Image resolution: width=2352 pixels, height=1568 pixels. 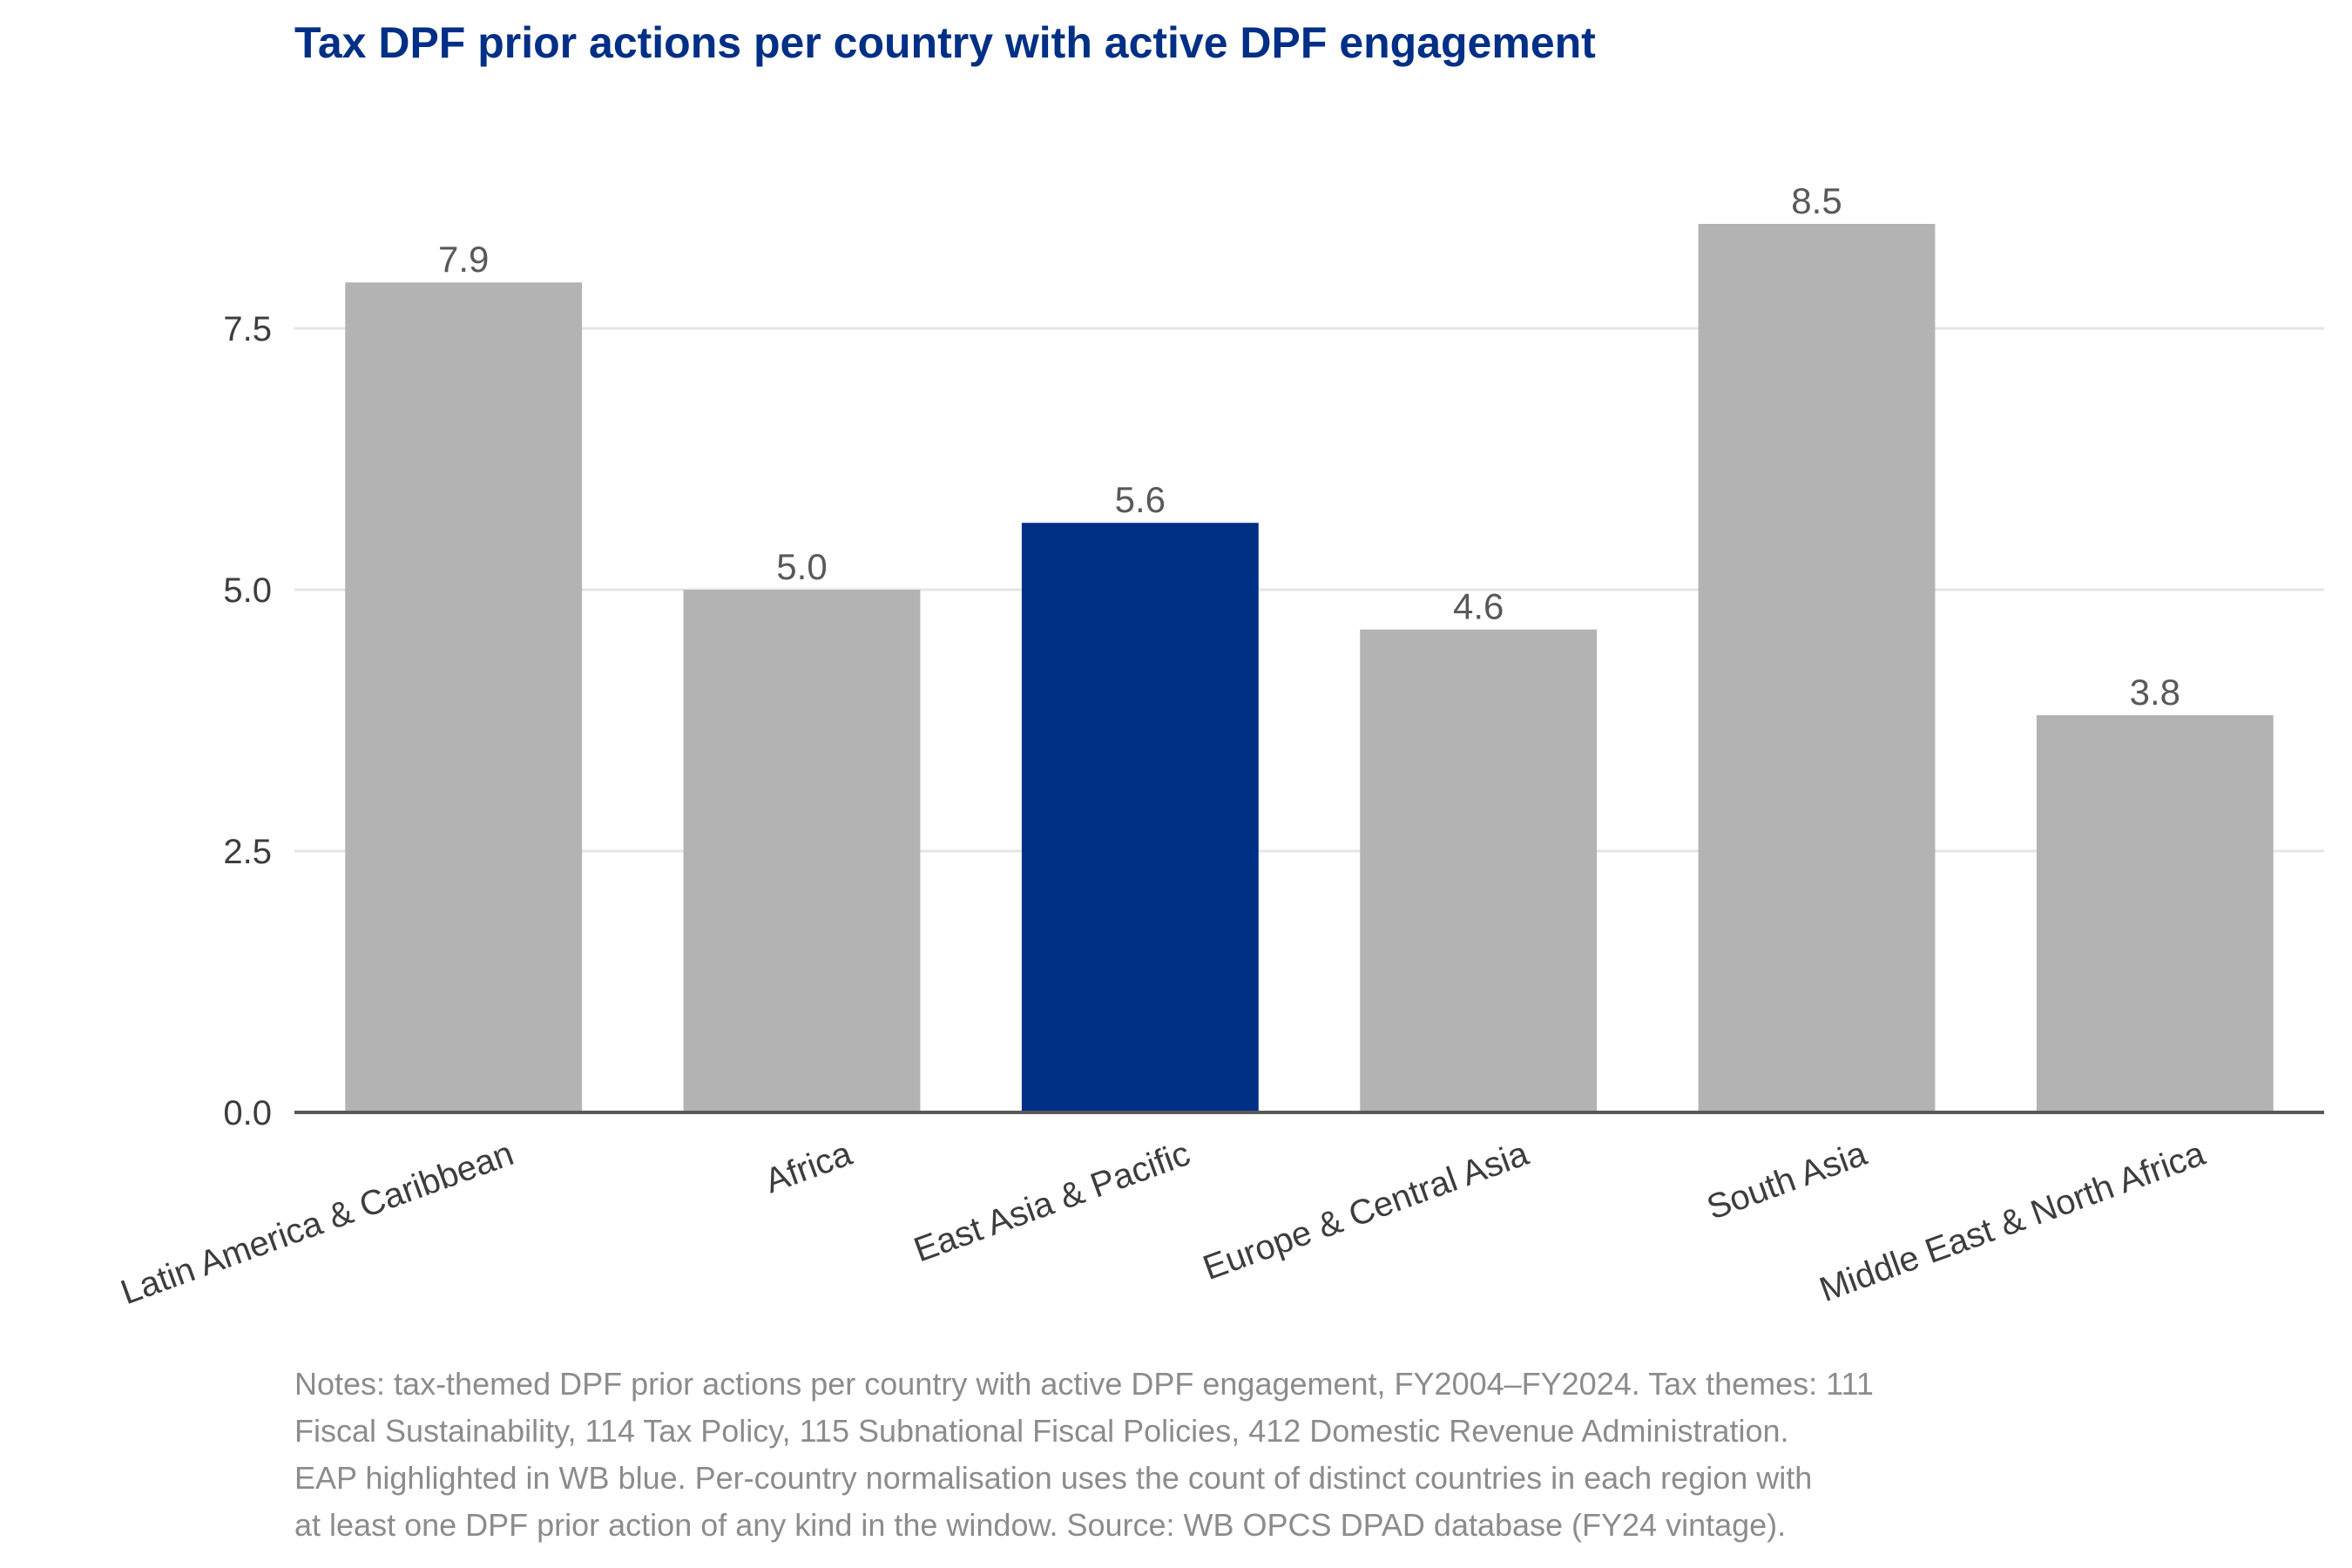 I want to click on x-tick-label: Middle East & North Africa, so click(x=2012, y=1221).